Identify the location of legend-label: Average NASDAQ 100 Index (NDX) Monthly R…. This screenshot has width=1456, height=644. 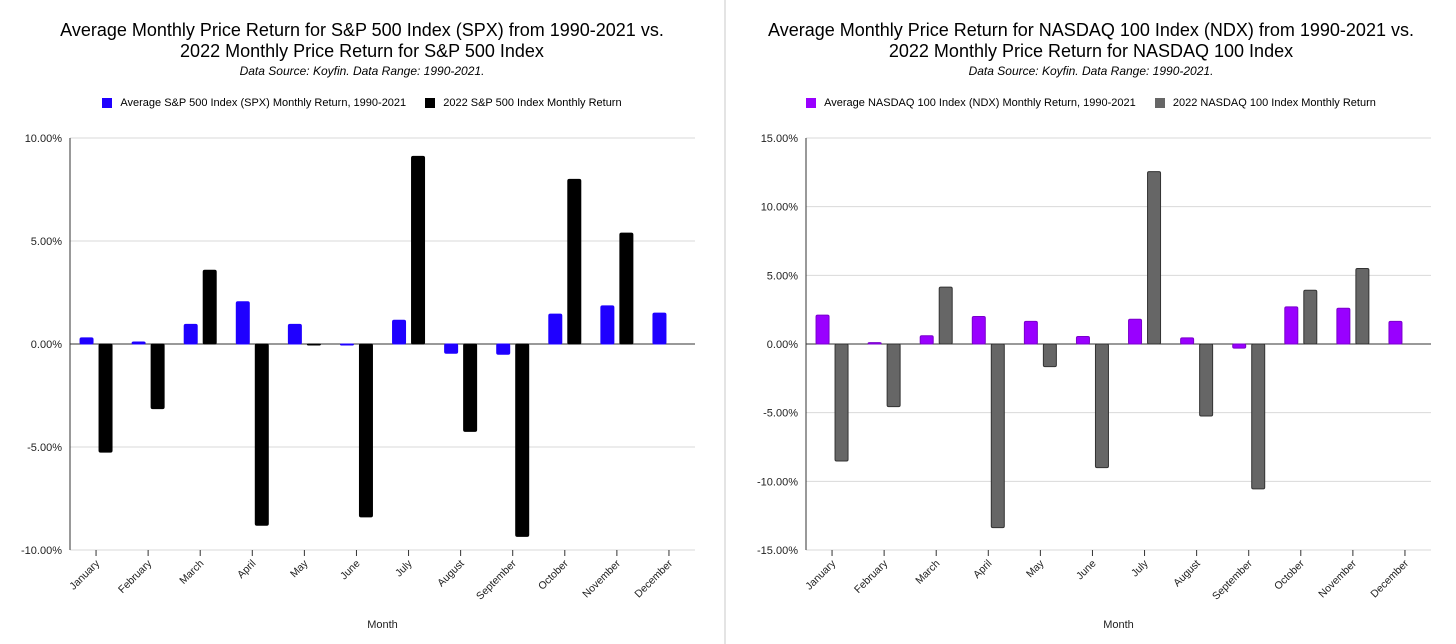
(980, 103).